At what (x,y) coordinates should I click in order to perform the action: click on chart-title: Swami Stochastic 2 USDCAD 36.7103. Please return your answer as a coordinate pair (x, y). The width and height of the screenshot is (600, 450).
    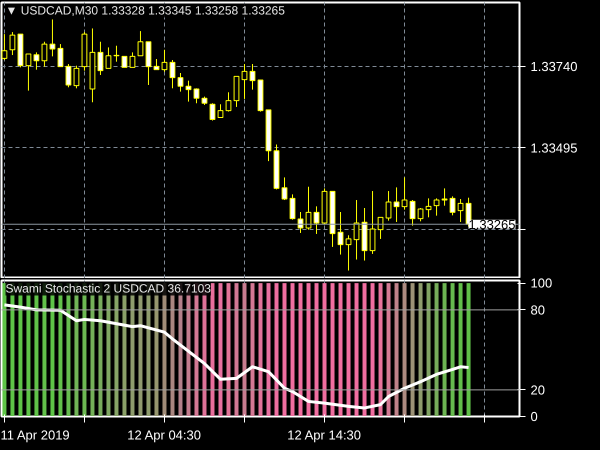
    Looking at the image, I should click on (109, 289).